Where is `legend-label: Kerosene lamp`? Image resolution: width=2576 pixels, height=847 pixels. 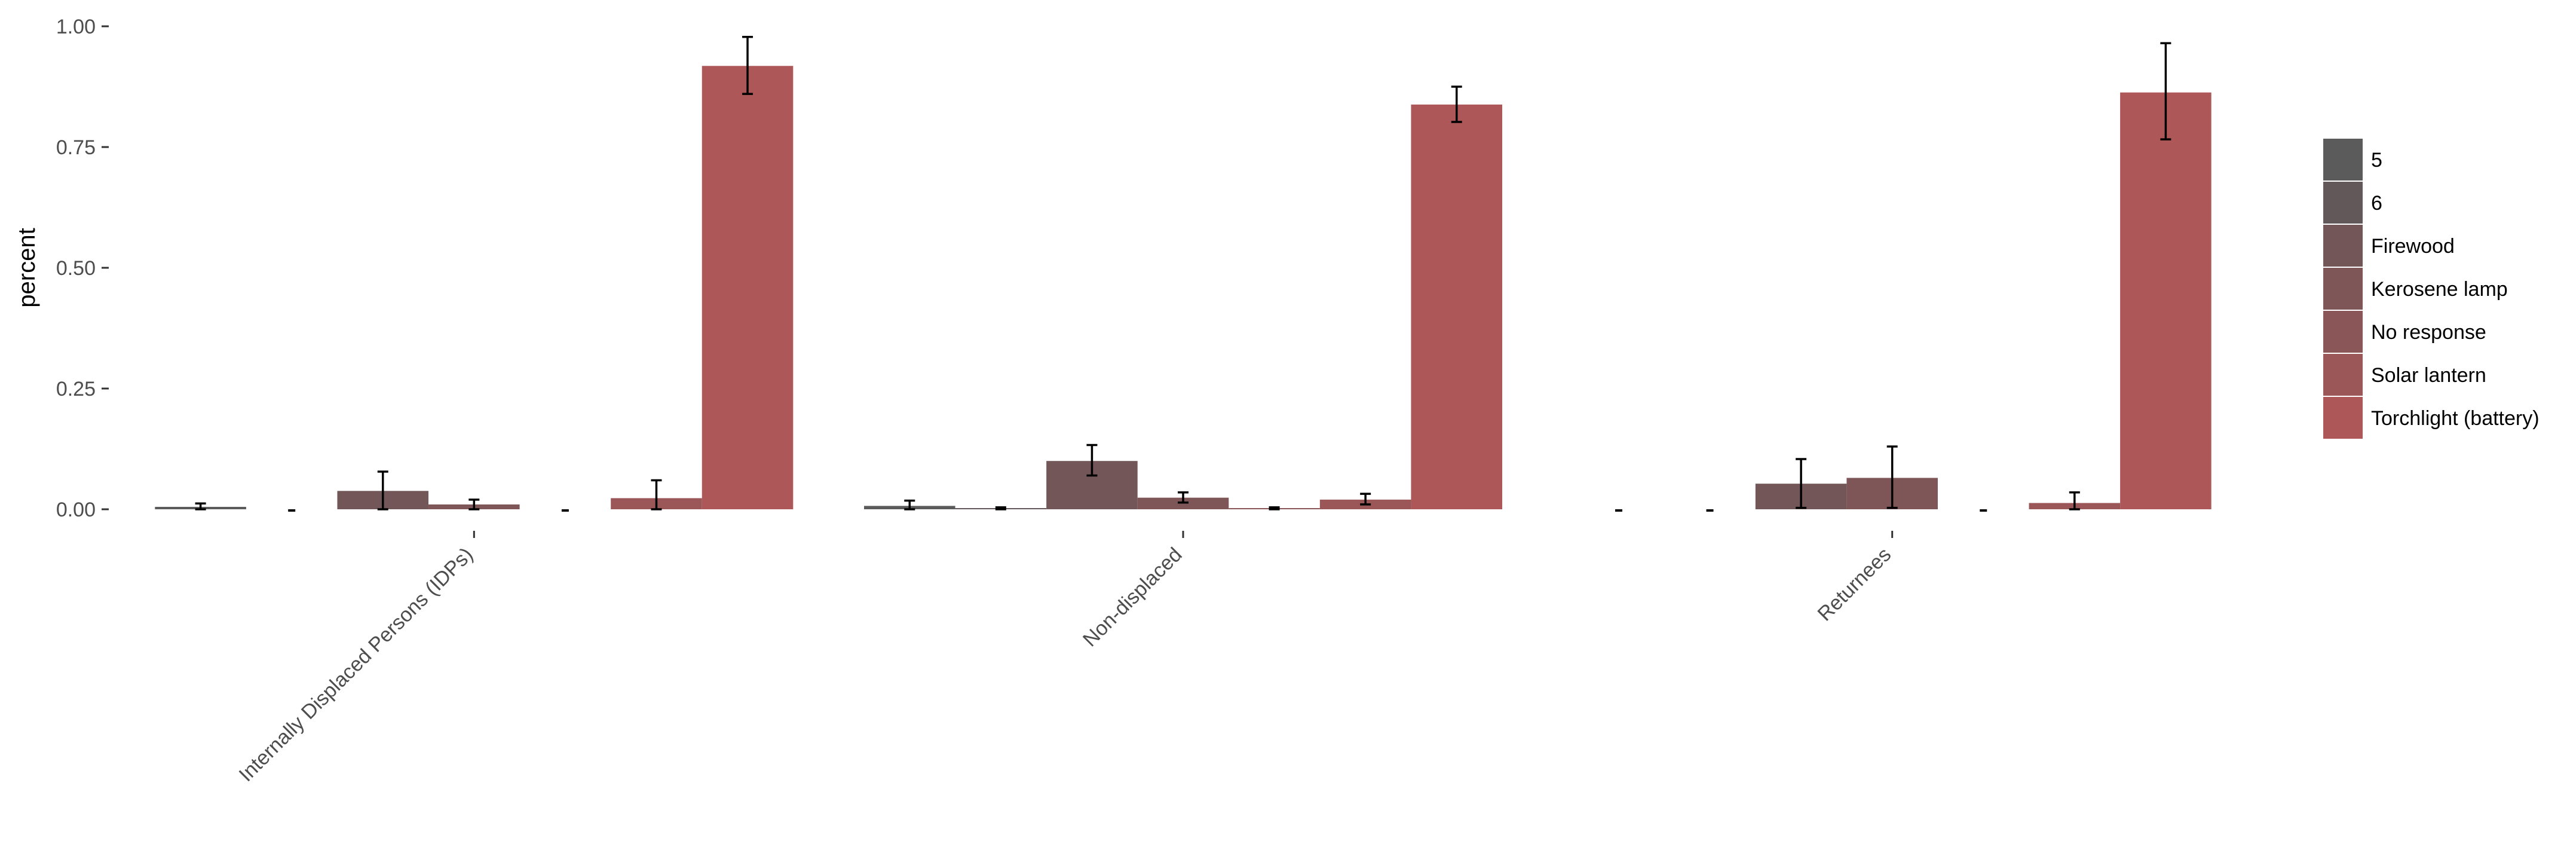
legend-label: Kerosene lamp is located at coordinates (2439, 289).